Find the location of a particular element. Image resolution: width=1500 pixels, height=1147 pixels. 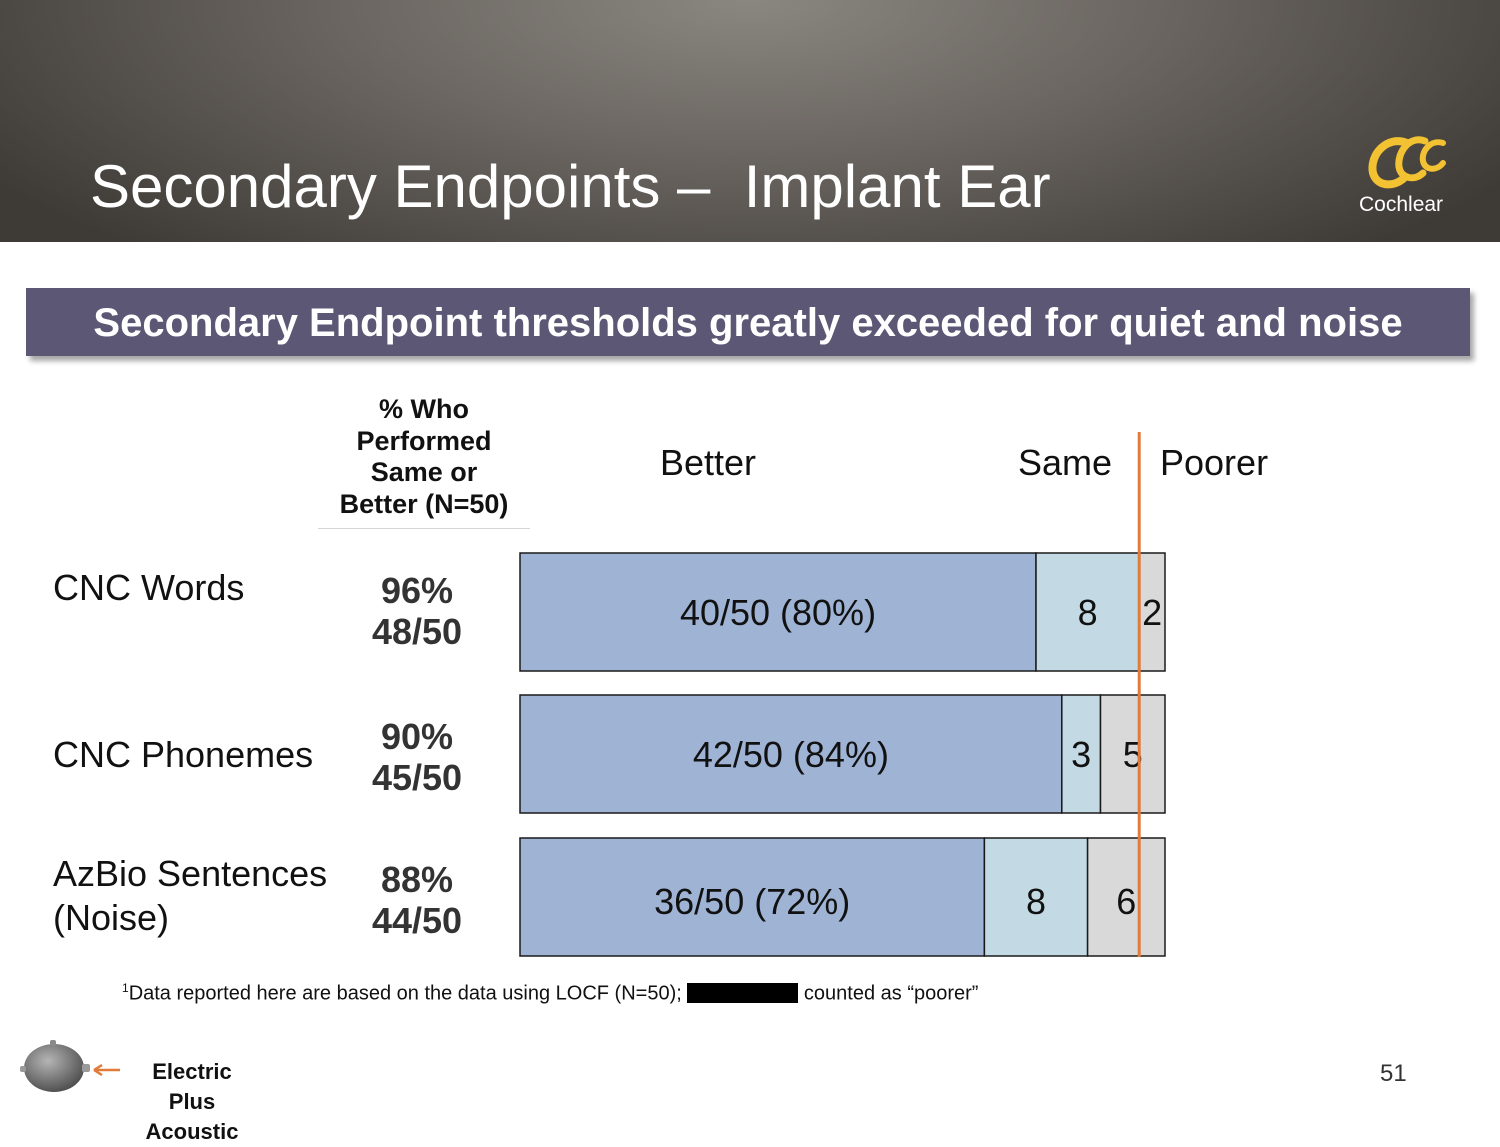

row-label-line: AzBio Sentences is located at coordinates (190, 873).